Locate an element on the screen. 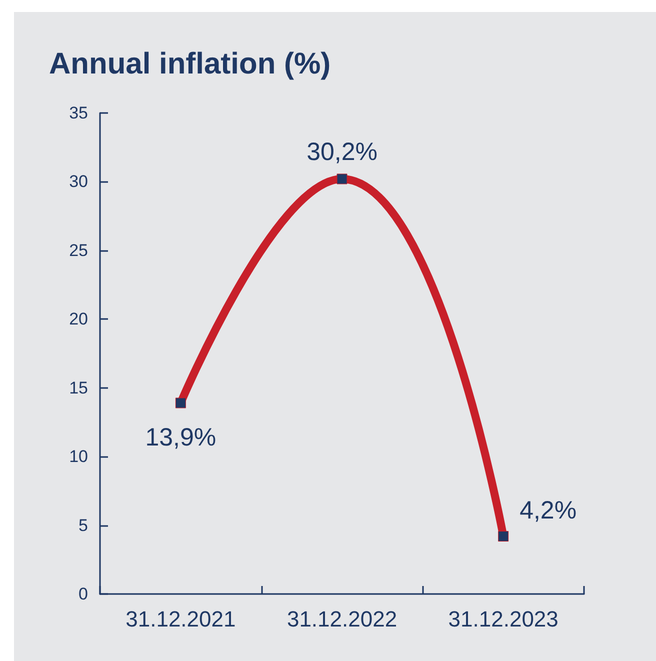 The height and width of the screenshot is (661, 656). y-tick-label: 5 is located at coordinates (83, 525).